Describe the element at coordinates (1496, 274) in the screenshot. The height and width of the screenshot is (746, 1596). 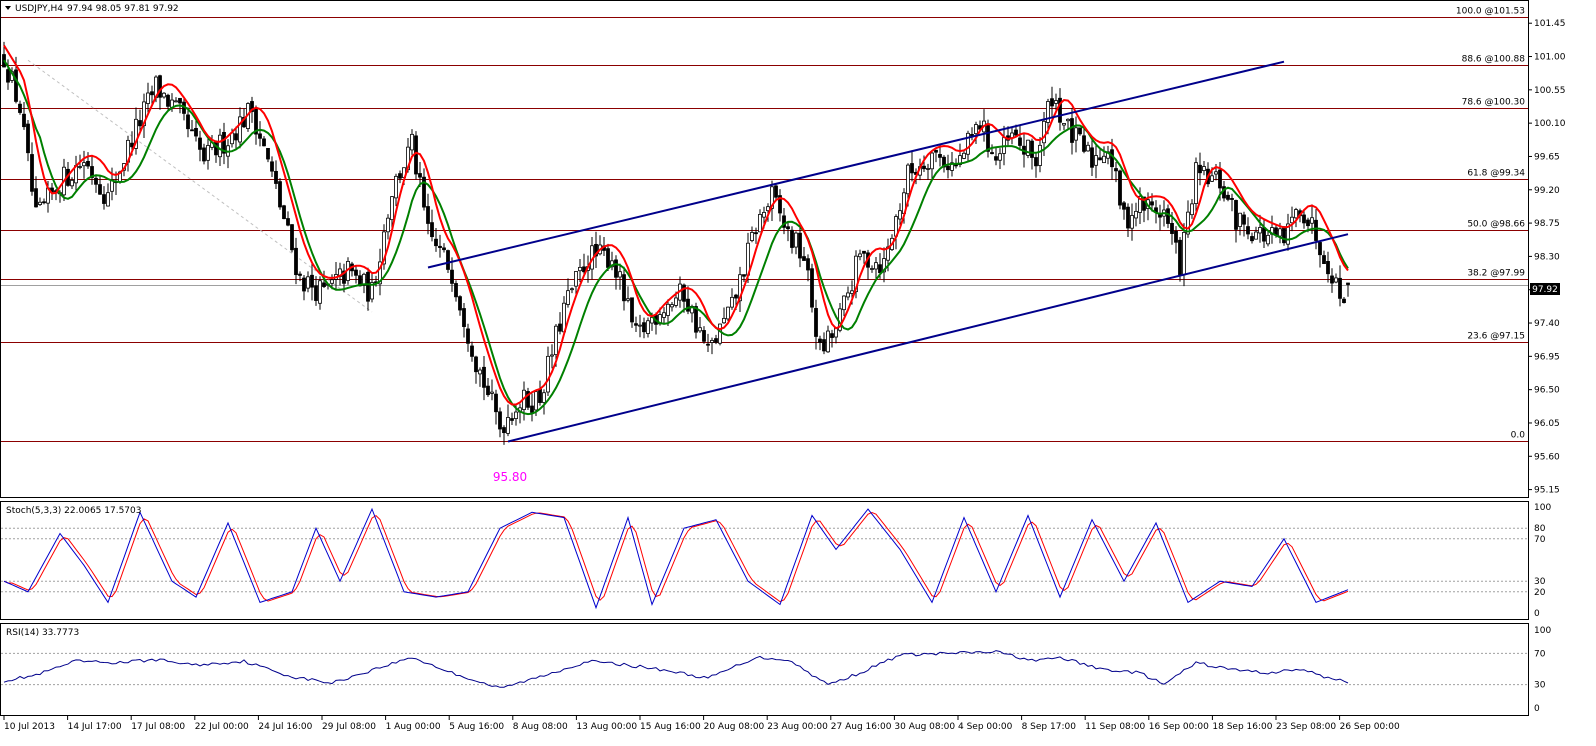
I see `fib-label-5: 38.2 @97.99` at that location.